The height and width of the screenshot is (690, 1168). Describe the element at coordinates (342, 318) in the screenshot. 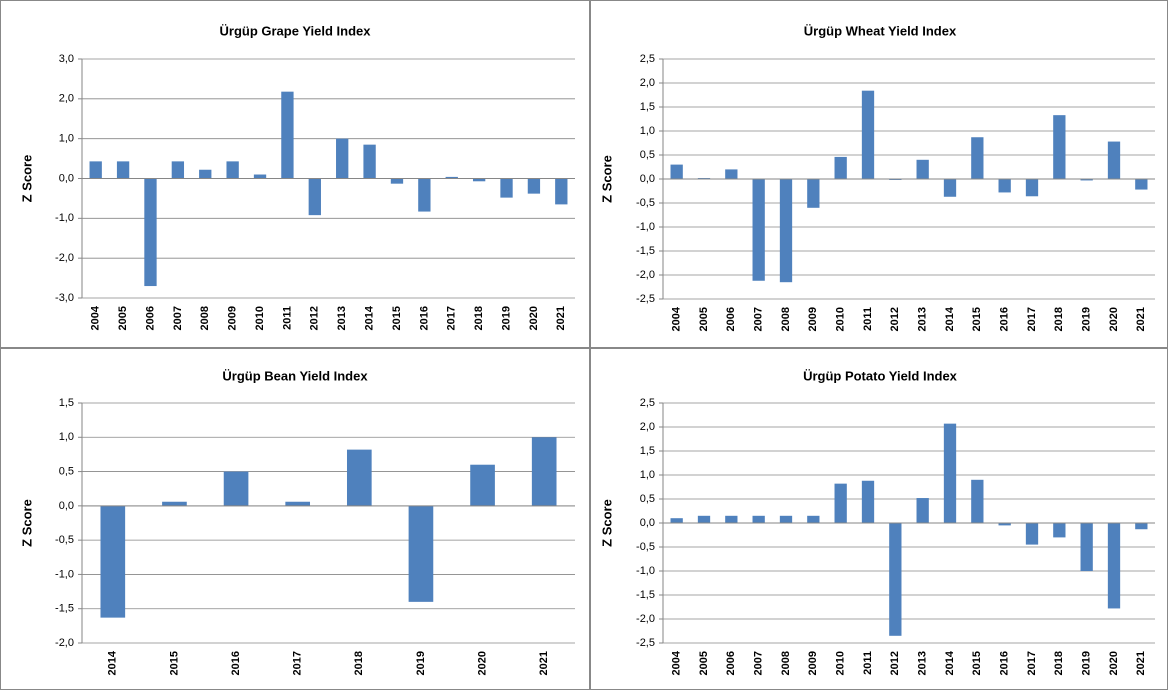

I see `x-tick-label: 2013` at that location.